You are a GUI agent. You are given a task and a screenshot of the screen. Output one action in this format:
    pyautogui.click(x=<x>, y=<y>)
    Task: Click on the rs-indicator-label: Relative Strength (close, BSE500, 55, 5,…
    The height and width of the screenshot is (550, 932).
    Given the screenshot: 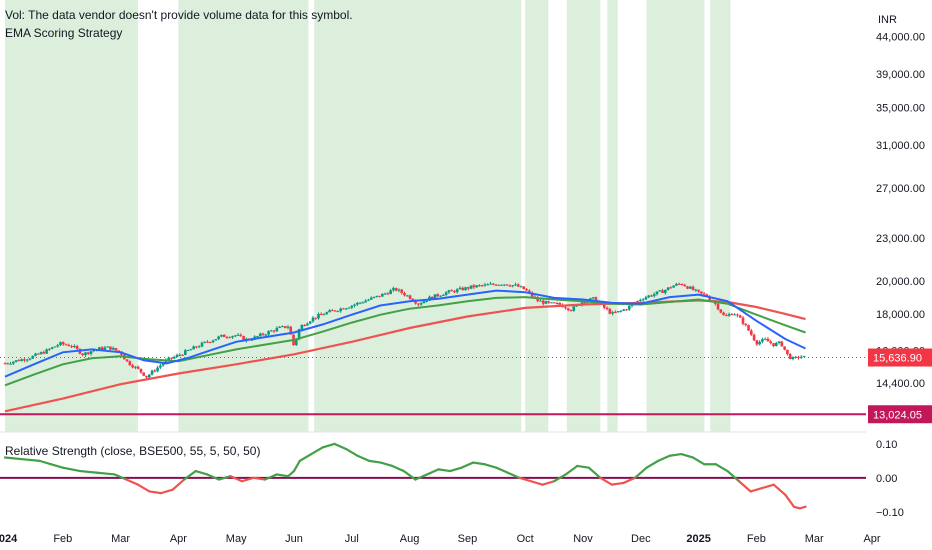 What is the action you would take?
    pyautogui.click(x=132, y=451)
    